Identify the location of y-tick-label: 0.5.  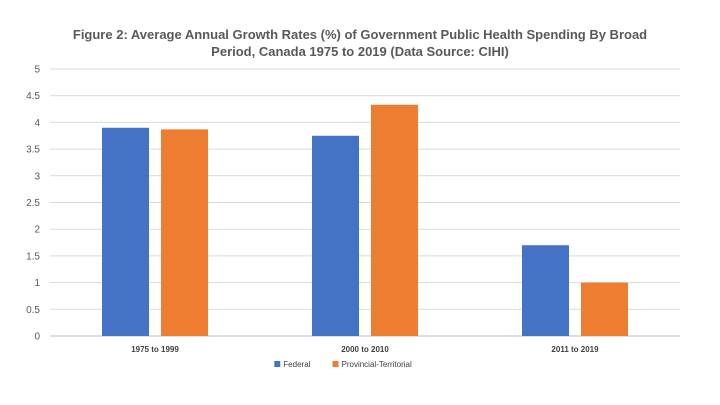
(33, 310).